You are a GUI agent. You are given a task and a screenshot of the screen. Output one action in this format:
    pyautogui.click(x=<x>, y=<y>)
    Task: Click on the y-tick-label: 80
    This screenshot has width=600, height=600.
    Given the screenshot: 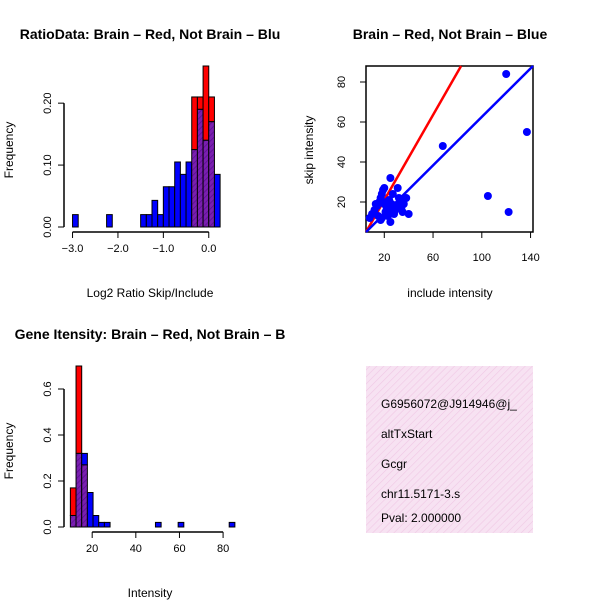 What is the action you would take?
    pyautogui.click(x=342, y=82)
    